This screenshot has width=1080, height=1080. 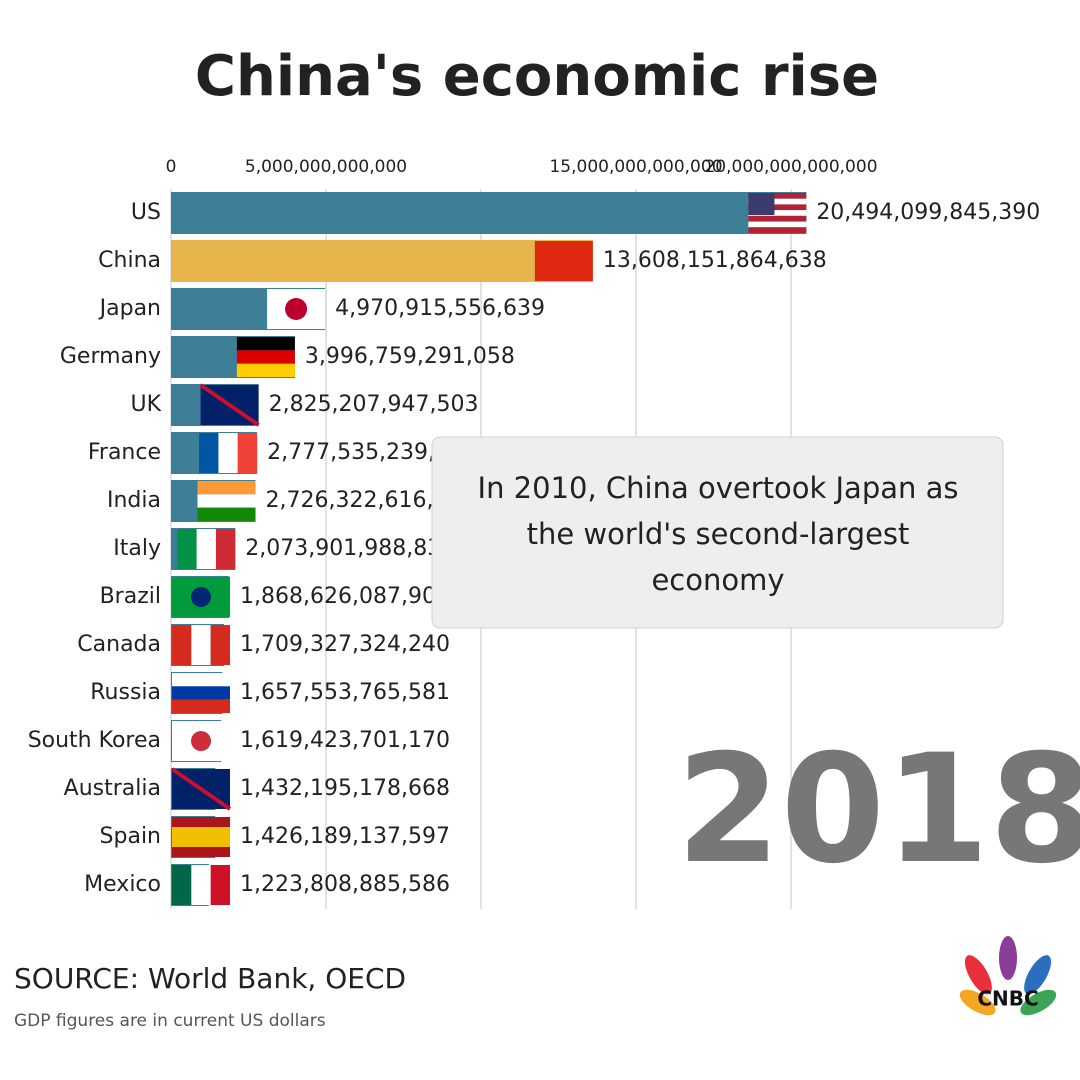 I want to click on value-label: 13,608,151,864,638, so click(x=715, y=260).